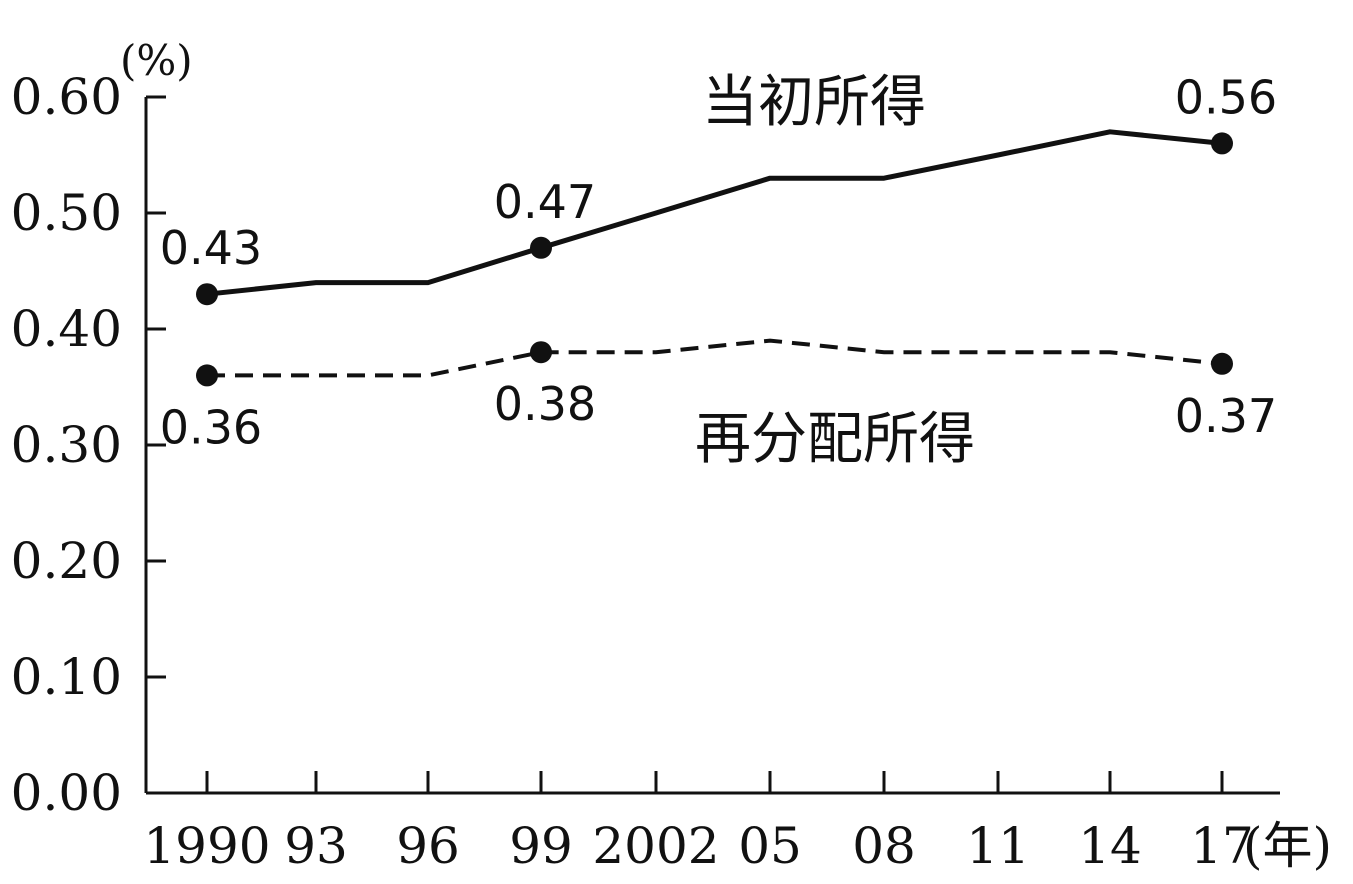 The height and width of the screenshot is (884, 1353). I want to click on data-label: 0.47, so click(545, 202).